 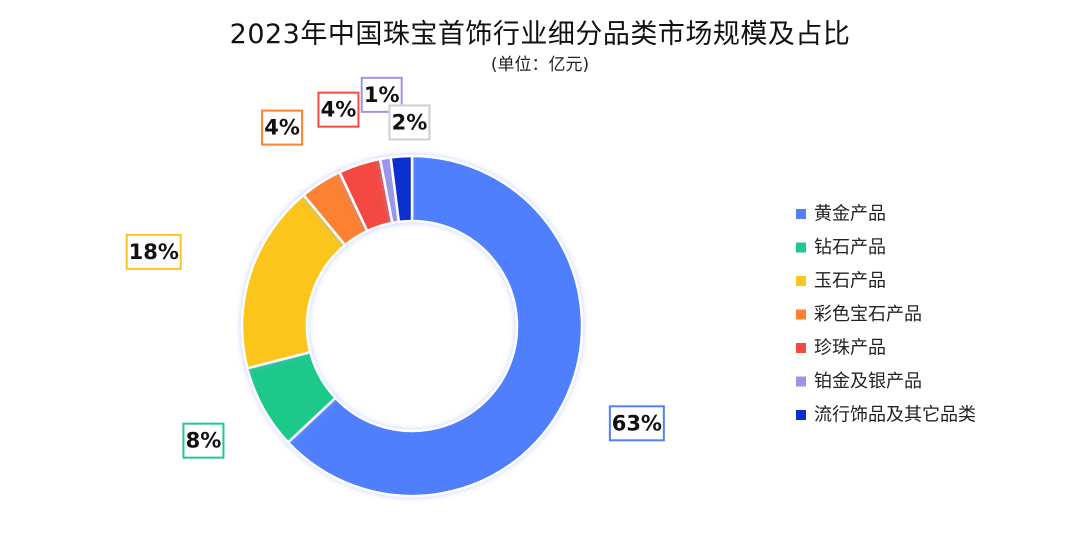 I want to click on legend-item-3: 玉石产品, so click(x=841, y=281).